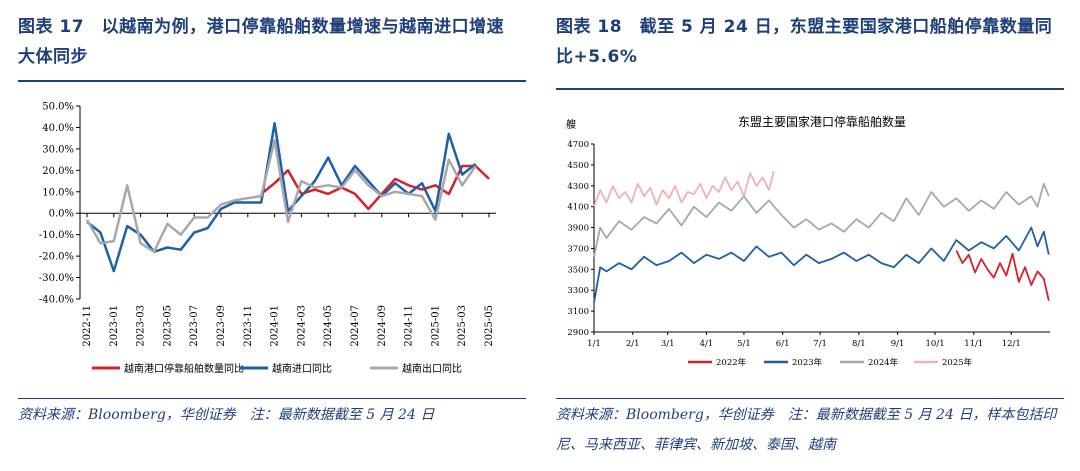 Image resolution: width=1080 pixels, height=471 pixels. I want to click on x-tick-label: 2024-01, so click(275, 326).